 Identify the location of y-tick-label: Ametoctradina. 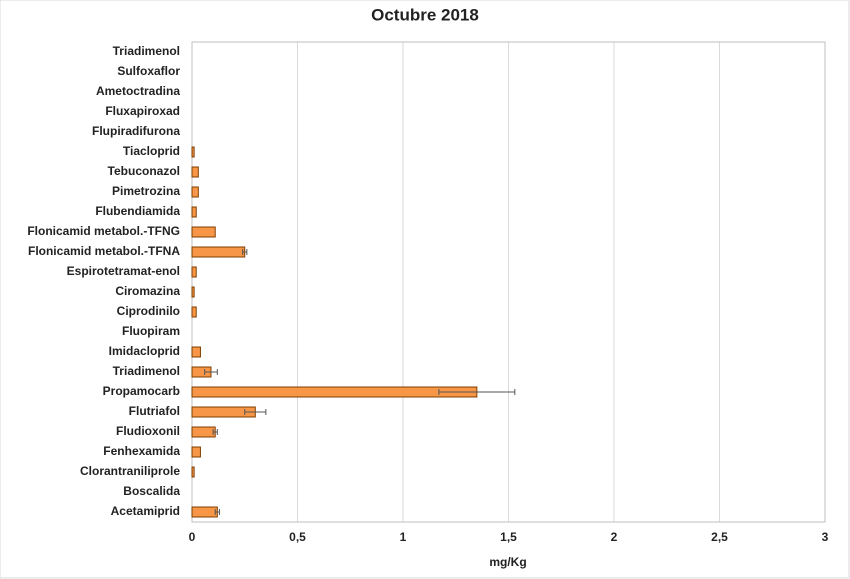
(138, 91).